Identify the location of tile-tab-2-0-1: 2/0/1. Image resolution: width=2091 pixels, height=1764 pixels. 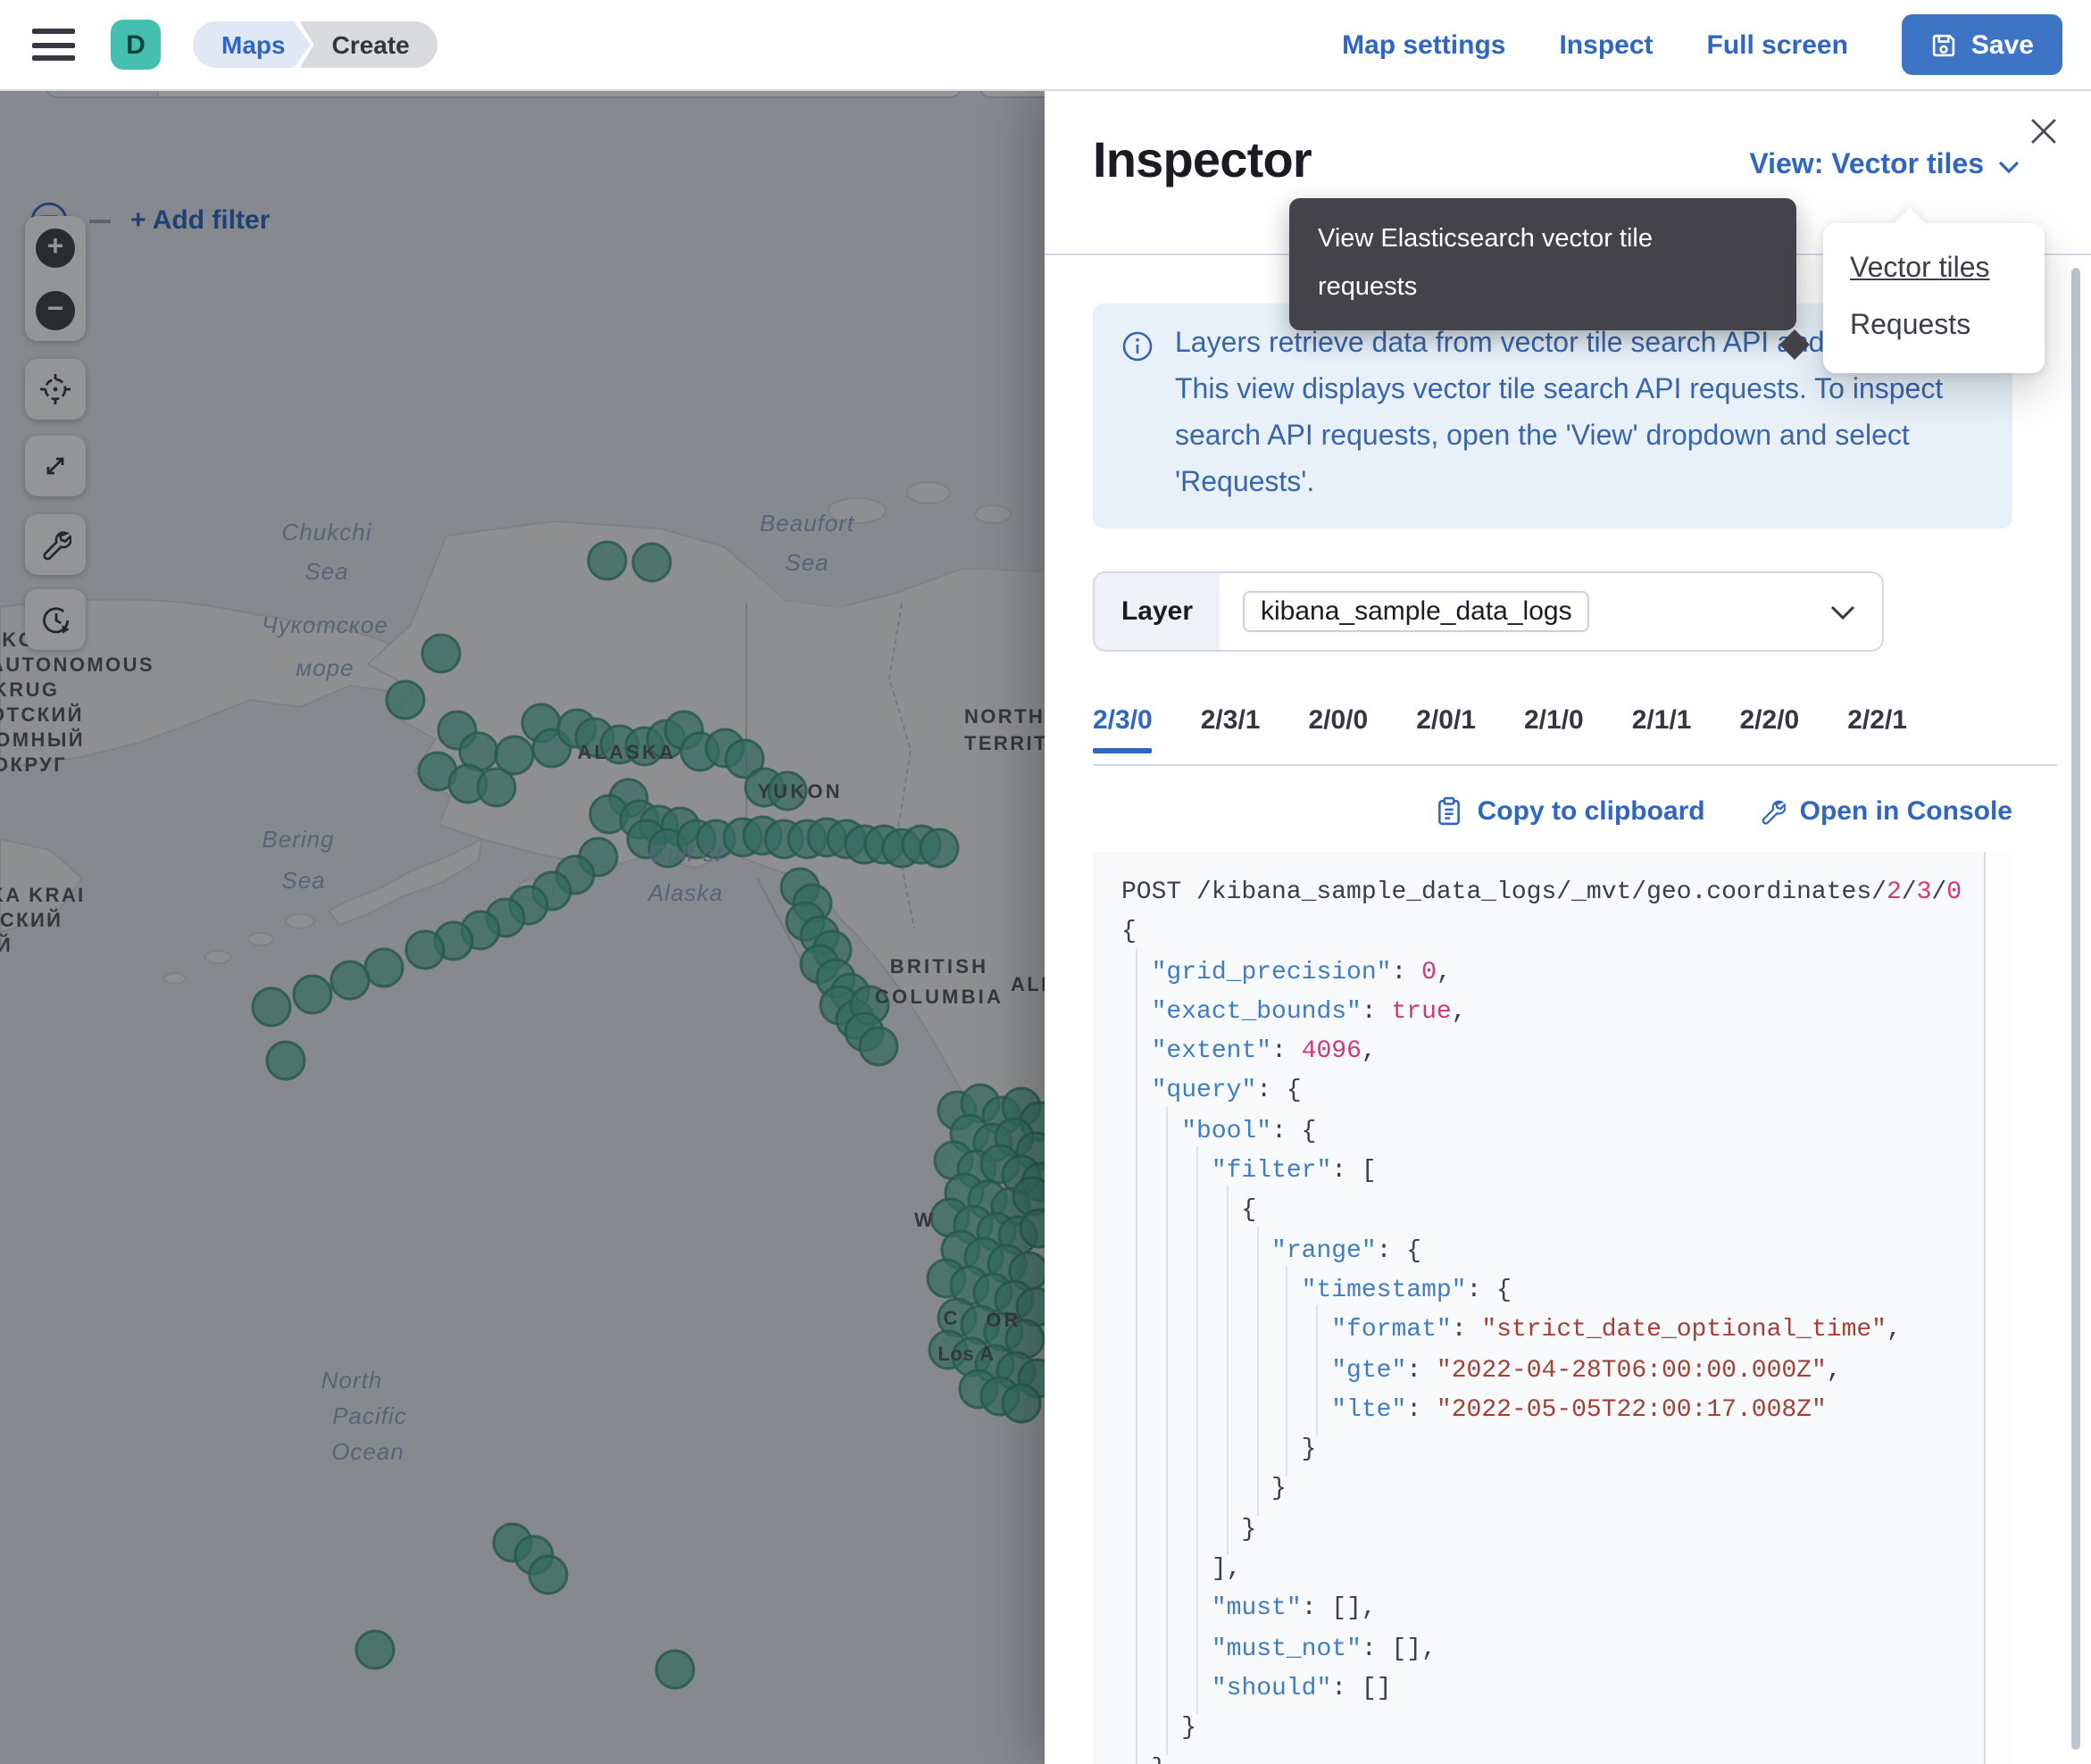
(1446, 720).